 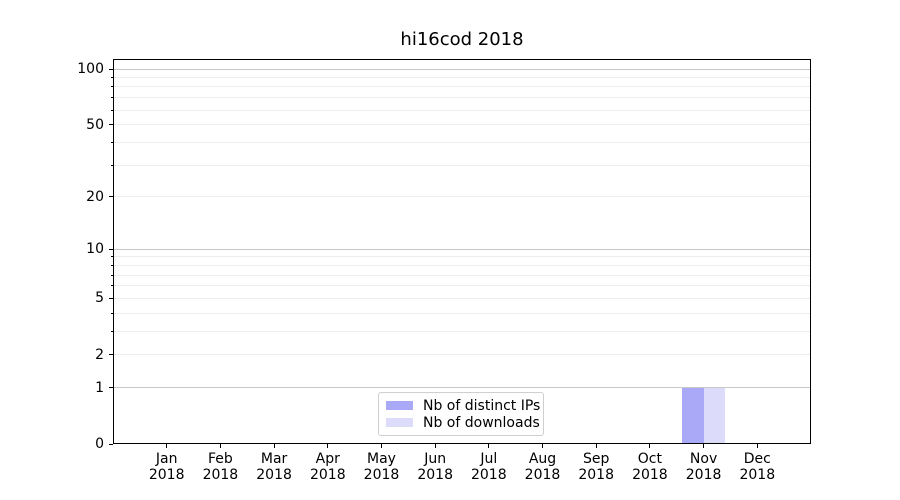 I want to click on legend-item-downloads: Nb of downloads, so click(x=463, y=422).